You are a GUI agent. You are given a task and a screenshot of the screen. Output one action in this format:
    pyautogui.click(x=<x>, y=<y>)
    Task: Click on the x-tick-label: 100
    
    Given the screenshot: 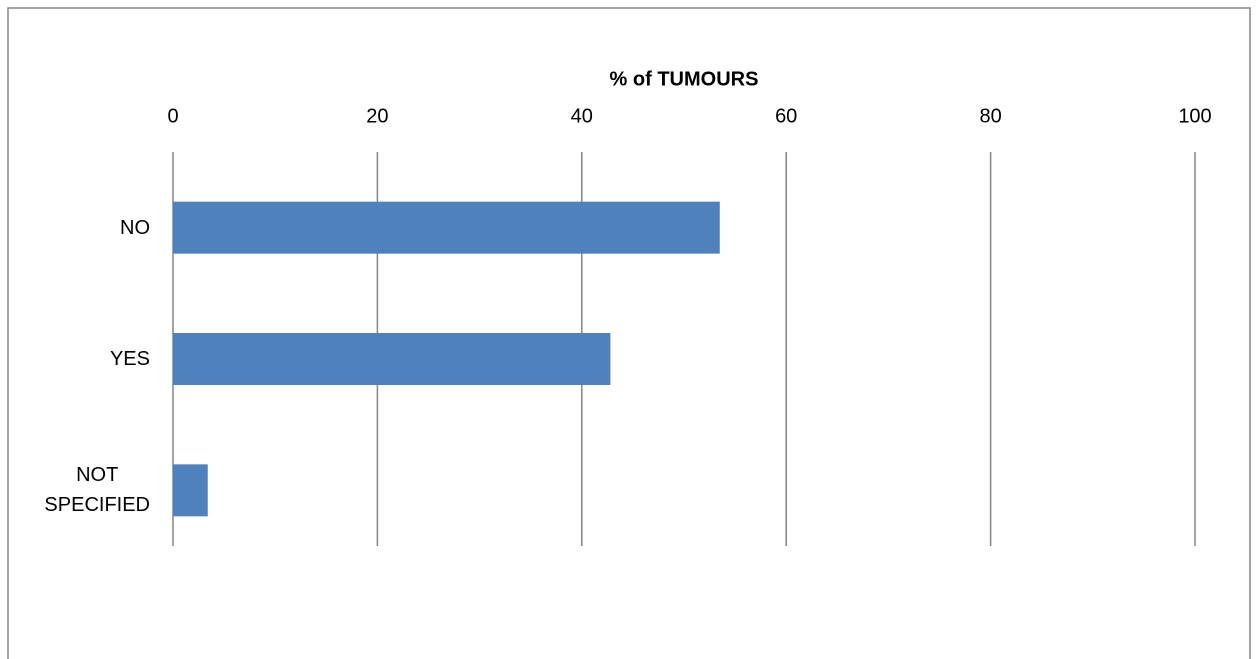 What is the action you would take?
    pyautogui.click(x=1194, y=116)
    